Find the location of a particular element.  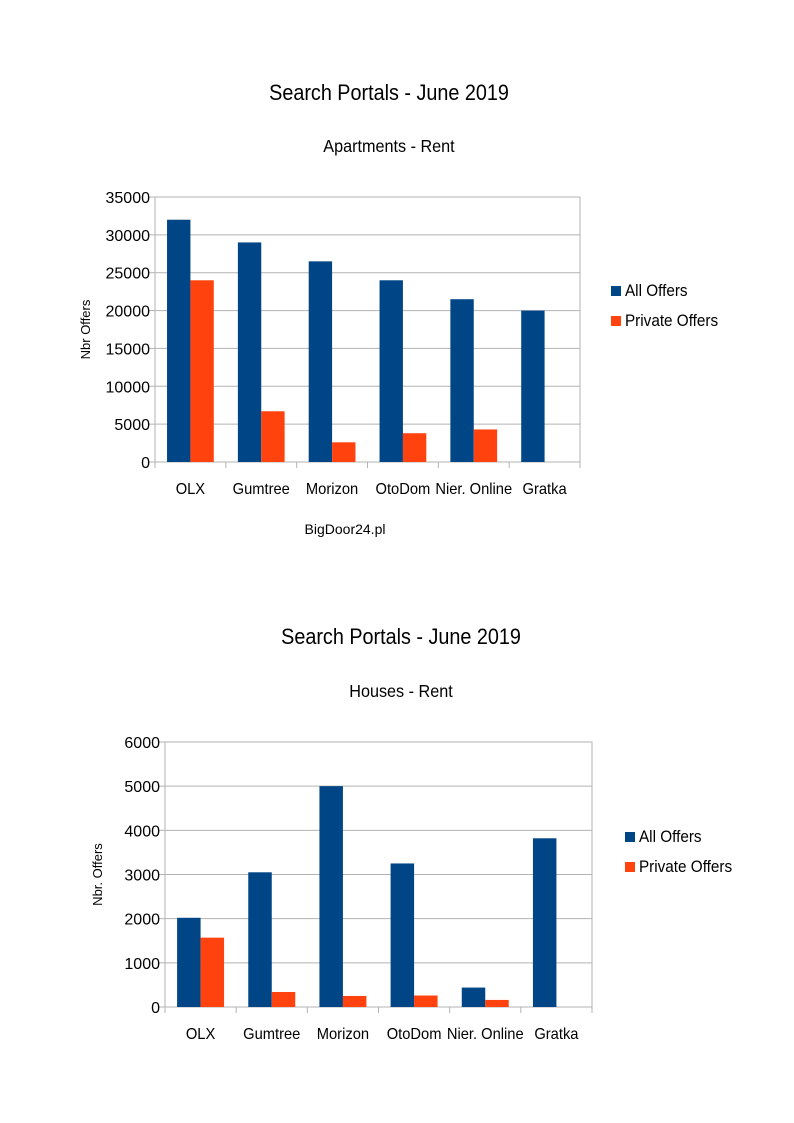

y-tick-label: 10000 is located at coordinates (128, 387).